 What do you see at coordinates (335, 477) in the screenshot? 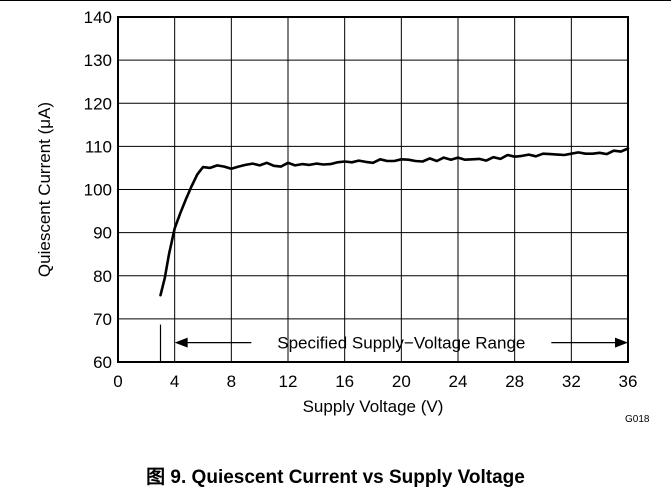
I see `figure-caption: 图 9. Quiescent Current vs Supply Voltage` at bounding box center [335, 477].